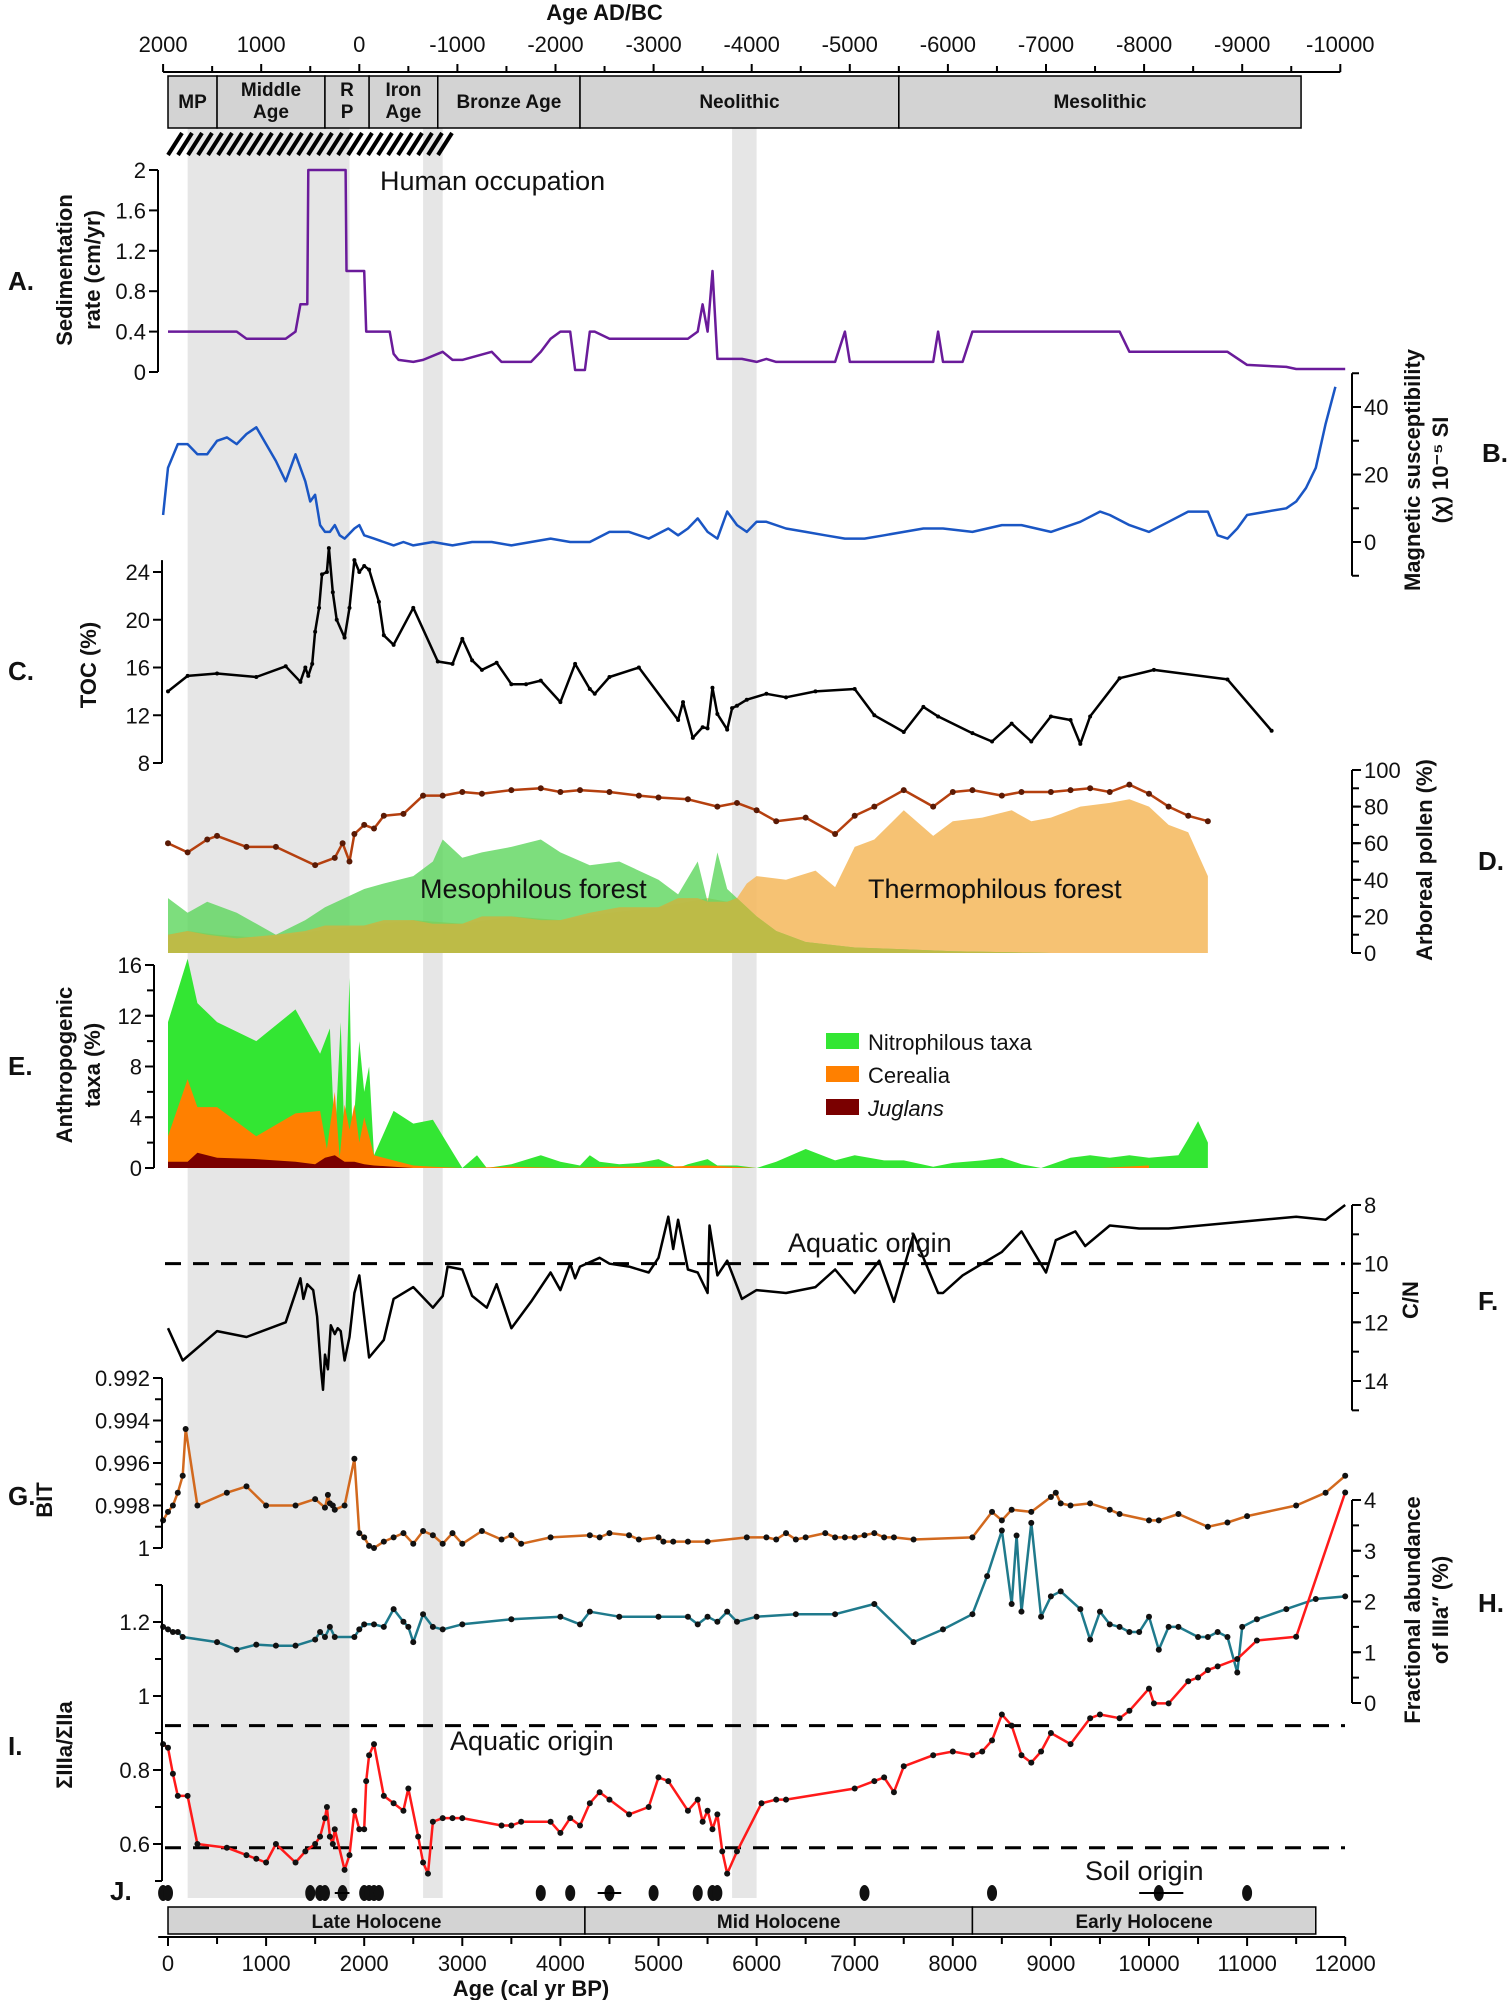  What do you see at coordinates (1376, 843) in the screenshot?
I see `y-tick-label: 60` at bounding box center [1376, 843].